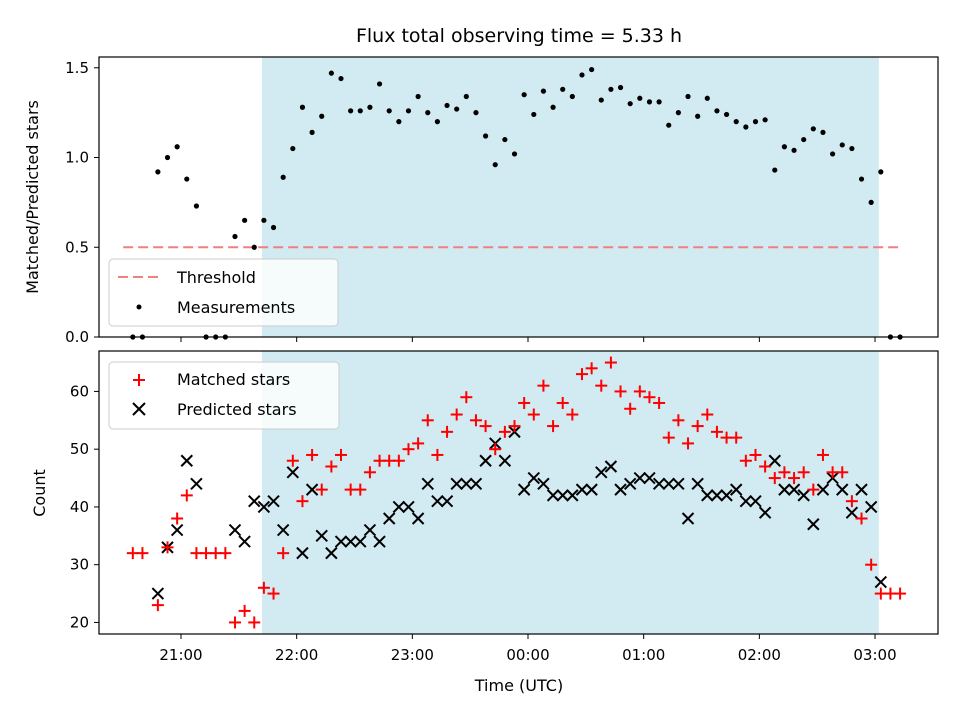 This screenshot has height=720, width=960. I want to click on bottom-x-ticks: 21:00 22:00 23:00 00:00 01:00 02:00 03:00, so click(528, 649).